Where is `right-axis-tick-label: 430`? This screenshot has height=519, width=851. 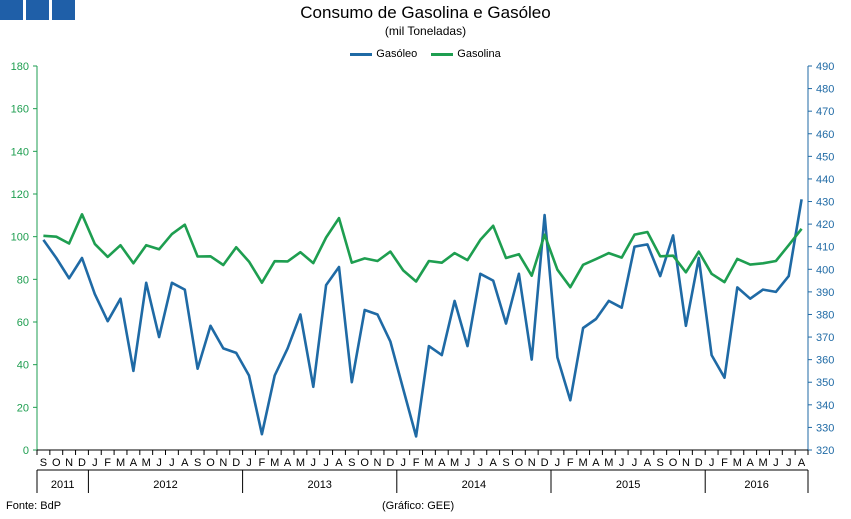
right-axis-tick-label: 430 is located at coordinates (825, 203).